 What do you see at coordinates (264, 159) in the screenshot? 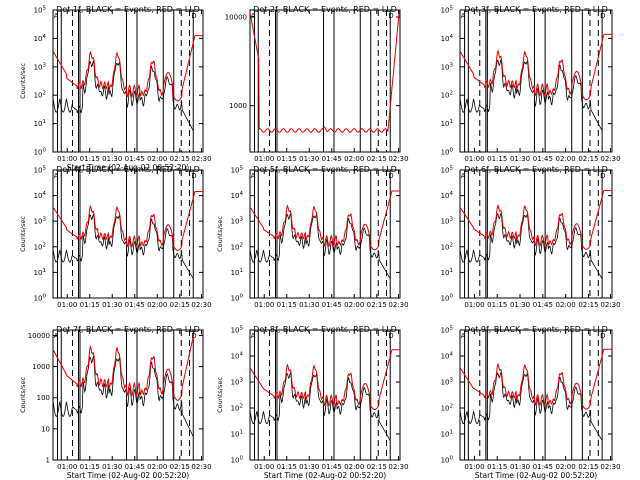
I see `x-tick-label: 01:00` at bounding box center [264, 159].